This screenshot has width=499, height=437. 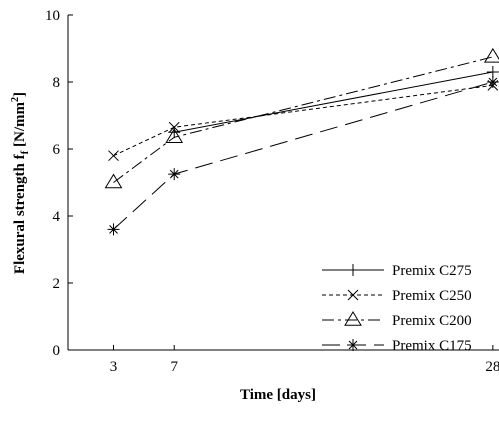 I want to click on y-tick-label: 2, so click(x=57, y=284).